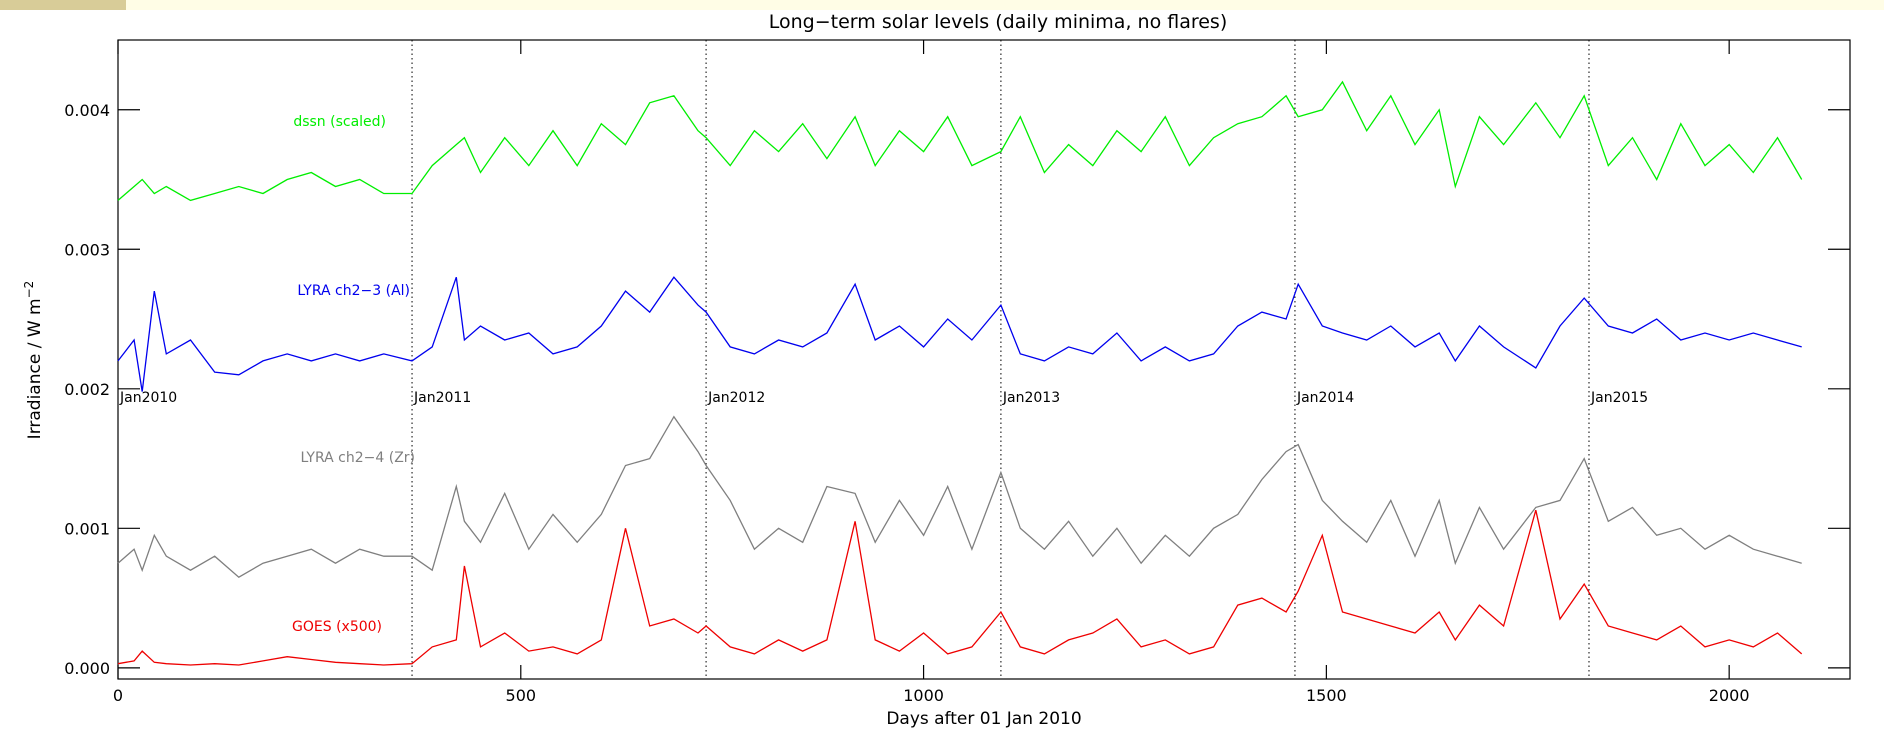 The image size is (1884, 729). I want to click on y-axis-title: Irradiance / W m−2, so click(33, 360).